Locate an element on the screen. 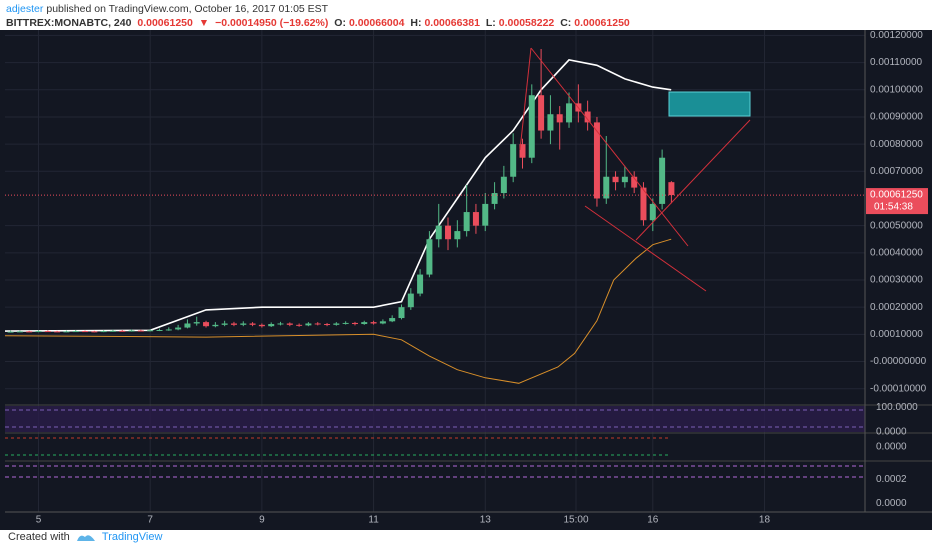 The image size is (932, 550). high-value: 0.00066381 is located at coordinates (452, 23).